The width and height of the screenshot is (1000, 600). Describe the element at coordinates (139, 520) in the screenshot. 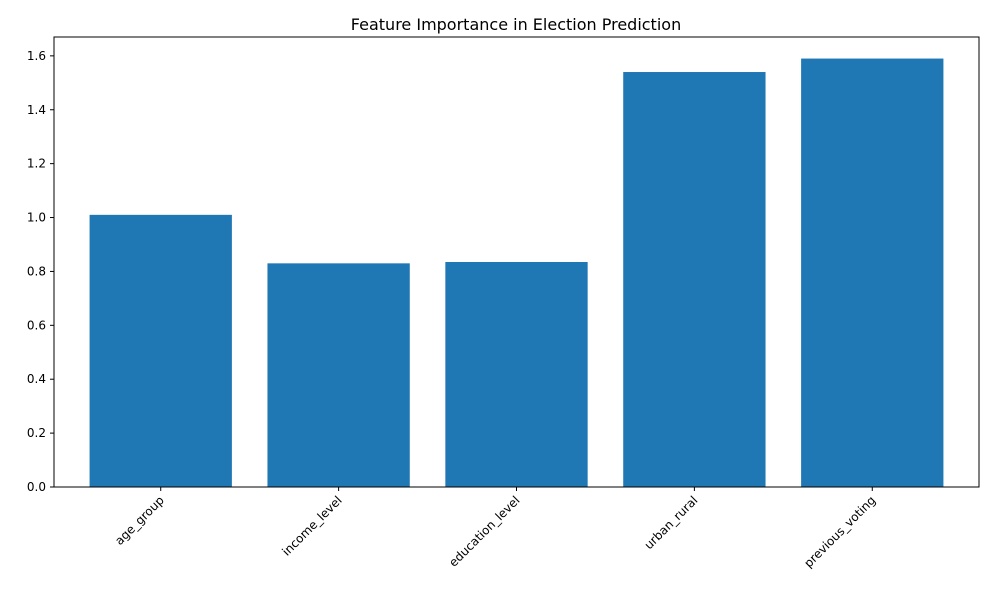

I see `x-tick-label: age_group` at that location.